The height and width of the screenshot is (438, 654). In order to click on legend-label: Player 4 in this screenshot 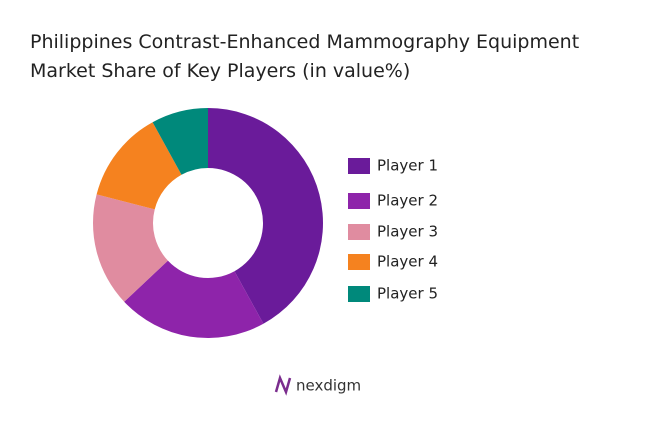, I will do `click(407, 262)`.